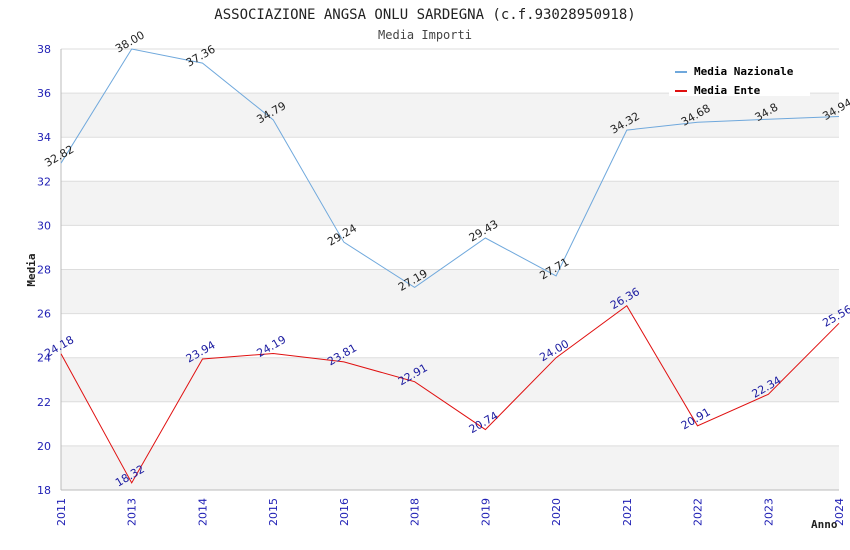 This screenshot has height=550, width=850. What do you see at coordinates (768, 512) in the screenshot?
I see `x-tick-label: 2023` at bounding box center [768, 512].